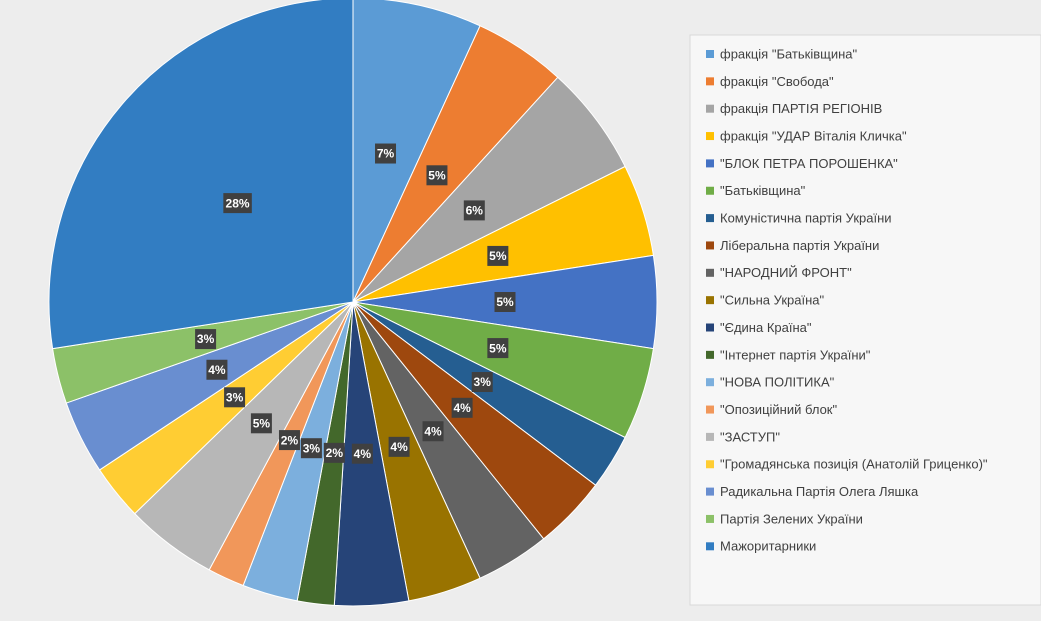  Describe the element at coordinates (786, 272) in the screenshot. I see `legend-label: "НАРОДНИЙ ФРОНТ"` at that location.